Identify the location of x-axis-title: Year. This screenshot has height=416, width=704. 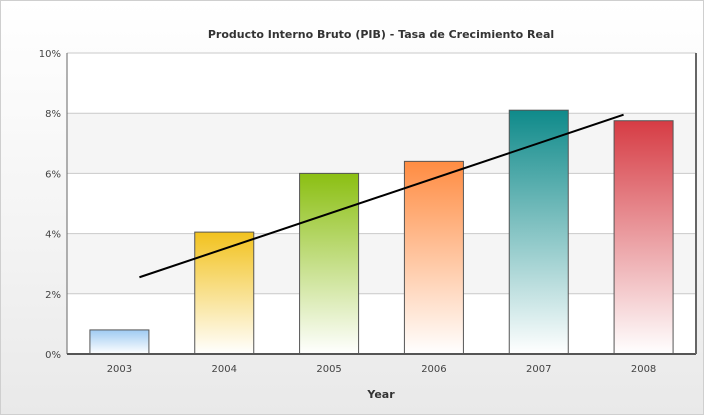
(380, 394).